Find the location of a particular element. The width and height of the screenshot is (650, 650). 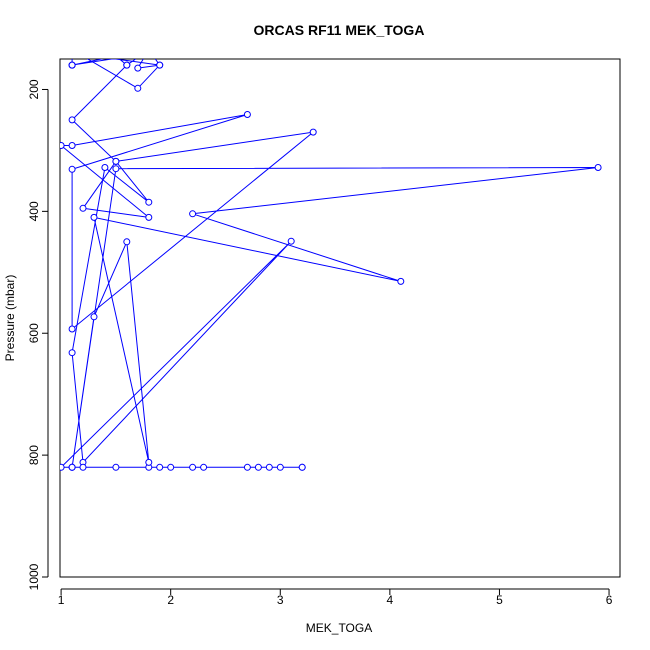

y-axis: 200 400 600 800 1000 is located at coordinates (38, 334).